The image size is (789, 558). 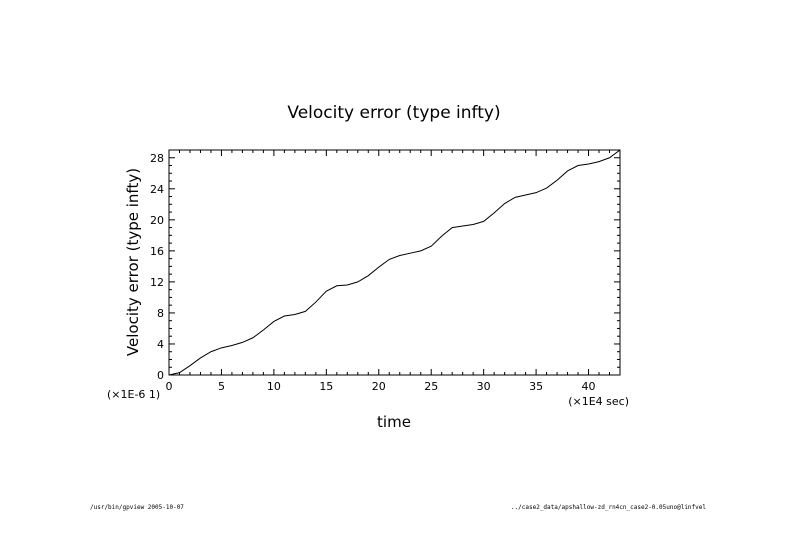 What do you see at coordinates (598, 401) in the screenshot?
I see `x-scale-label: (×1E4 sec)` at bounding box center [598, 401].